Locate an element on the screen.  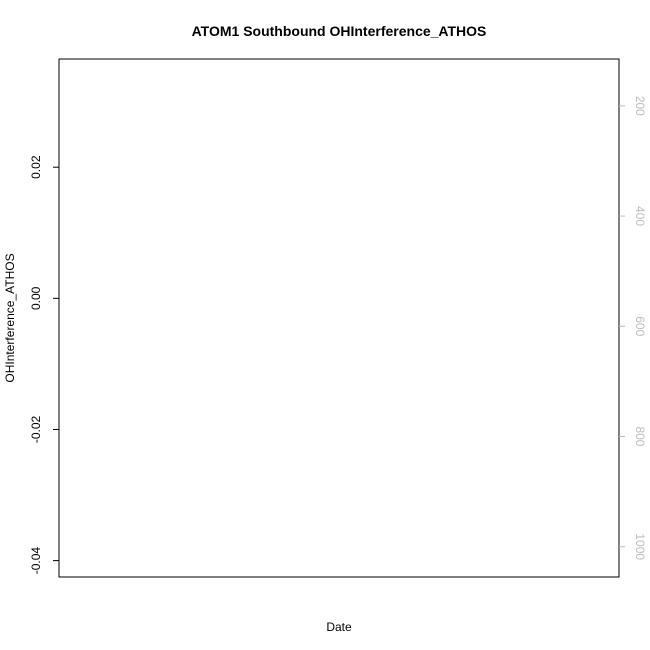
y-tick-label-1: -0.02 is located at coordinates (36, 429).